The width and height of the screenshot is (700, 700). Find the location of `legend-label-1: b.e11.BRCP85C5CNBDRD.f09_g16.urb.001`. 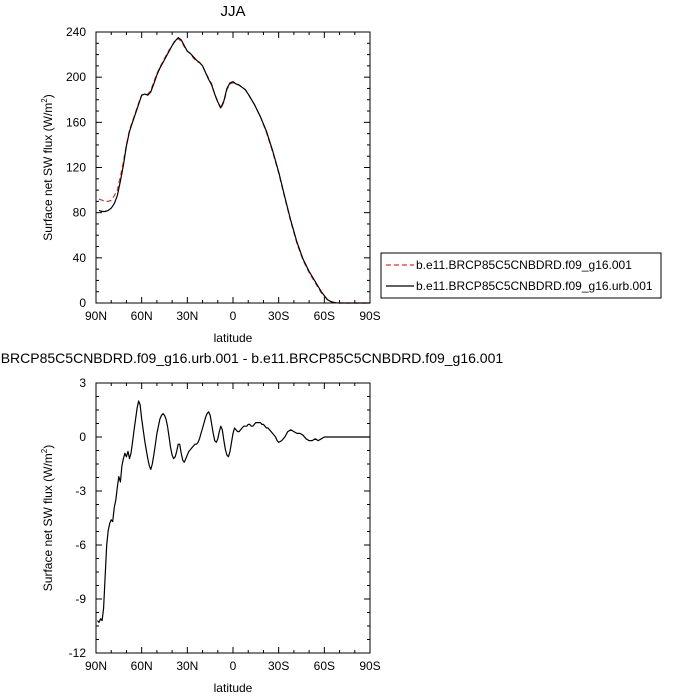

legend-label-1: b.e11.BRCP85C5CNBDRD.f09_g16.urb.001 is located at coordinates (534, 286).